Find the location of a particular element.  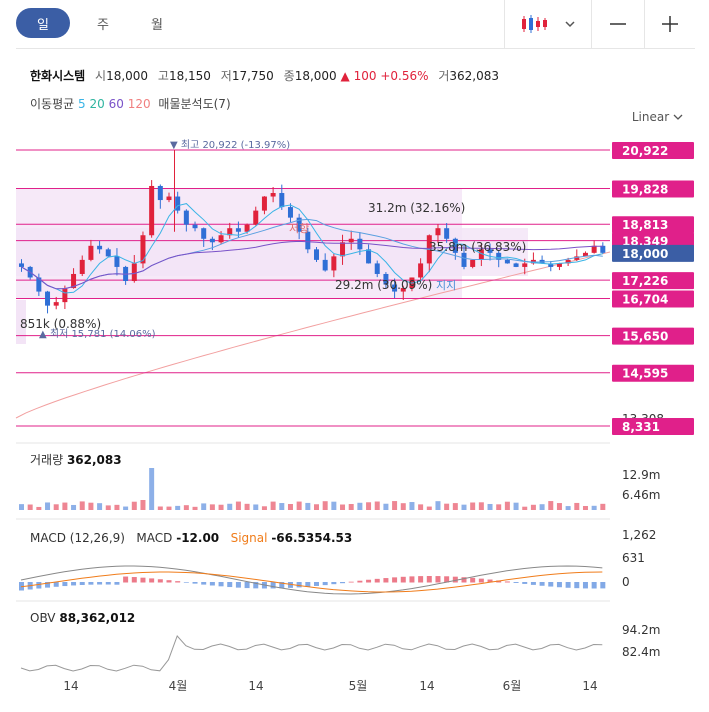

zoom-out-button is located at coordinates (617, 24).